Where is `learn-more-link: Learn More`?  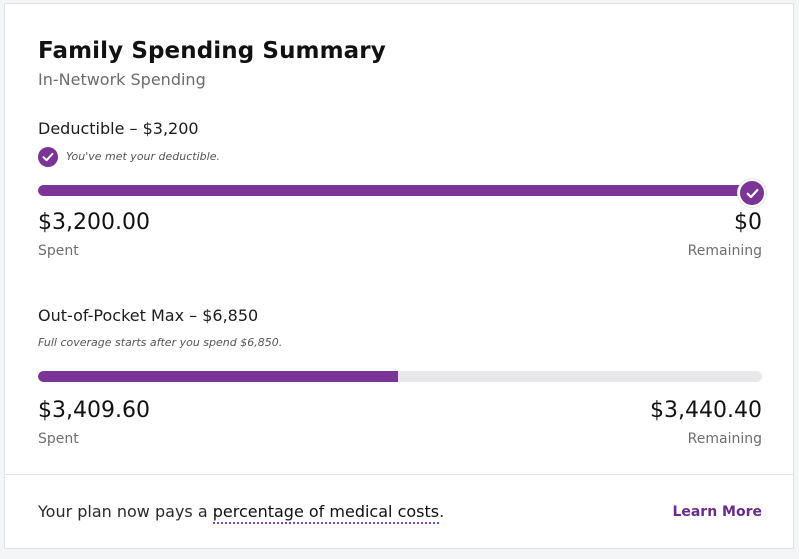
learn-more-link: Learn More is located at coordinates (717, 512).